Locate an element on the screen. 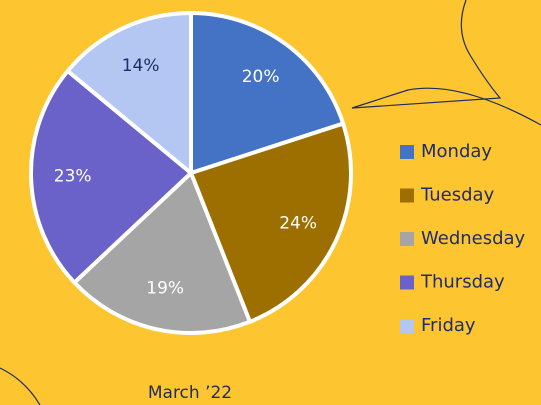 The height and width of the screenshot is (405, 541). data-label: 23% is located at coordinates (73, 177).